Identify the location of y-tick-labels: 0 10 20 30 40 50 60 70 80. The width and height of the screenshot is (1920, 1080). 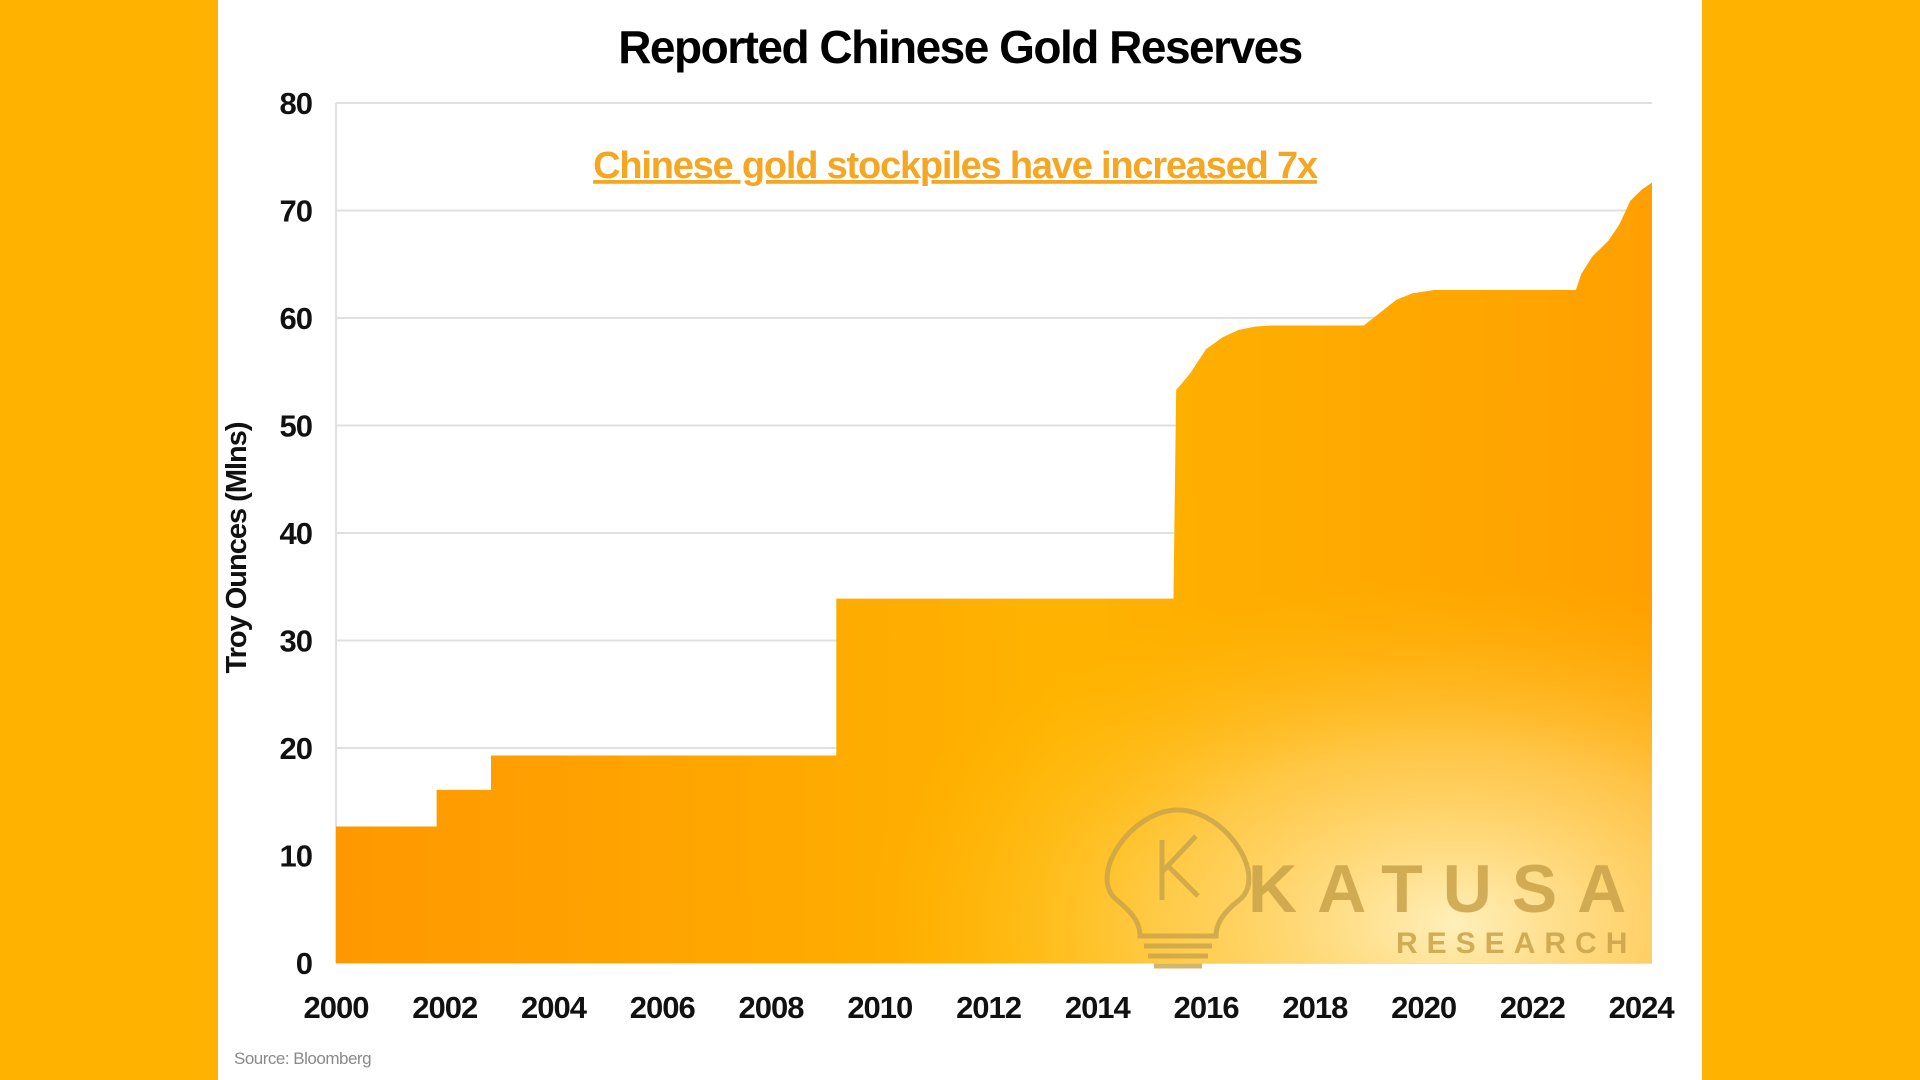
(296, 533).